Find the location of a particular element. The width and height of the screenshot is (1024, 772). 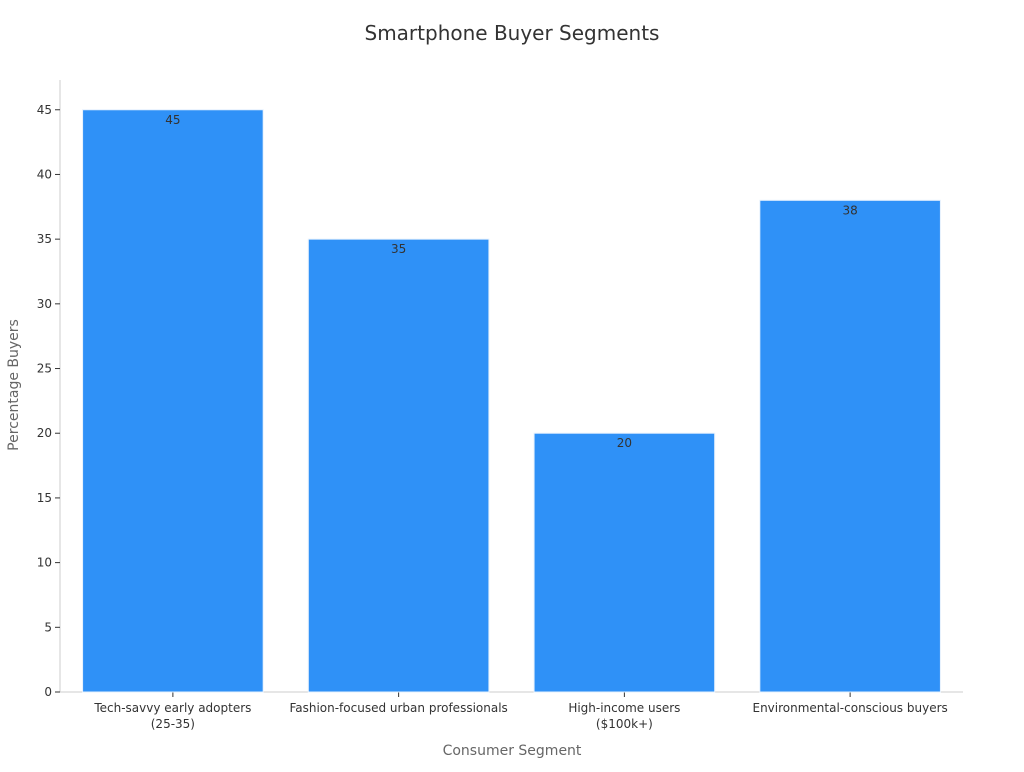

y-tick-label: 35 is located at coordinates (44, 239).